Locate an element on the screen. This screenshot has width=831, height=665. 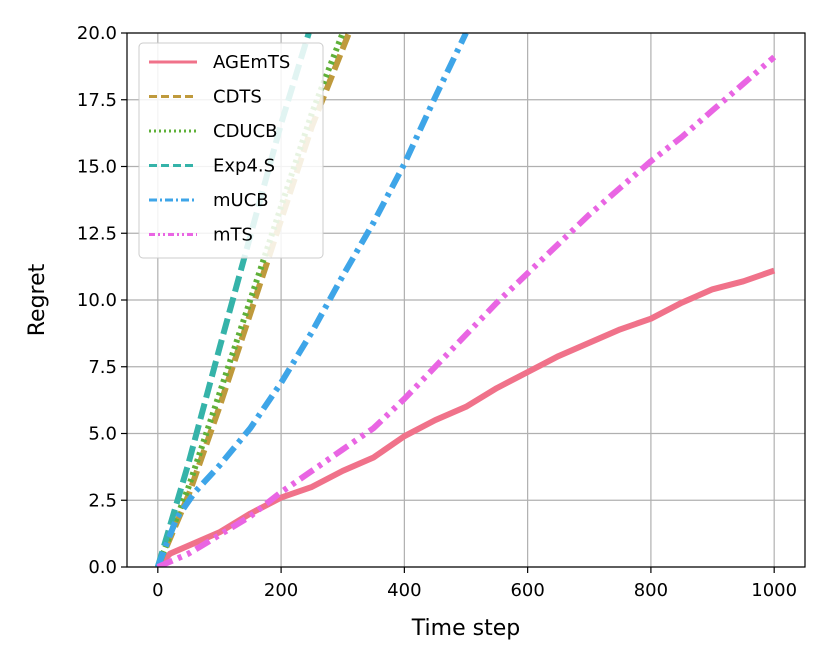
legend-label: CDTS is located at coordinates (237, 97).